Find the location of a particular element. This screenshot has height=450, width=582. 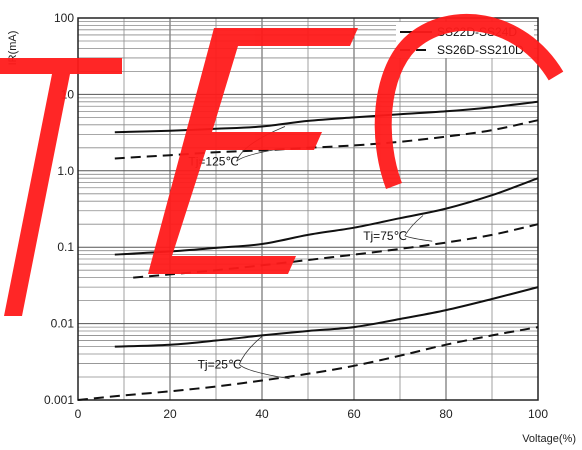

legend-label-ss26d-ss210d: SS26D-SS210D is located at coordinates (480, 50).